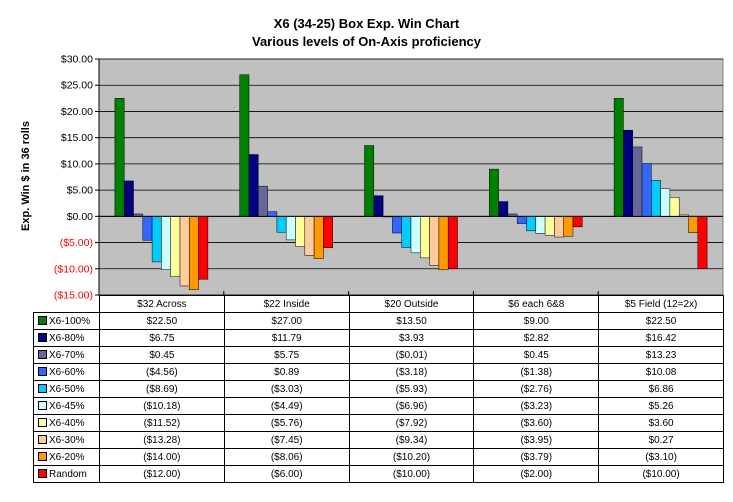 The image size is (733, 502). What do you see at coordinates (378, 338) in the screenshot?
I see `table-row: X6-80% $6.75 $11.79 $3.93 $2.82 $16.42` at bounding box center [378, 338].